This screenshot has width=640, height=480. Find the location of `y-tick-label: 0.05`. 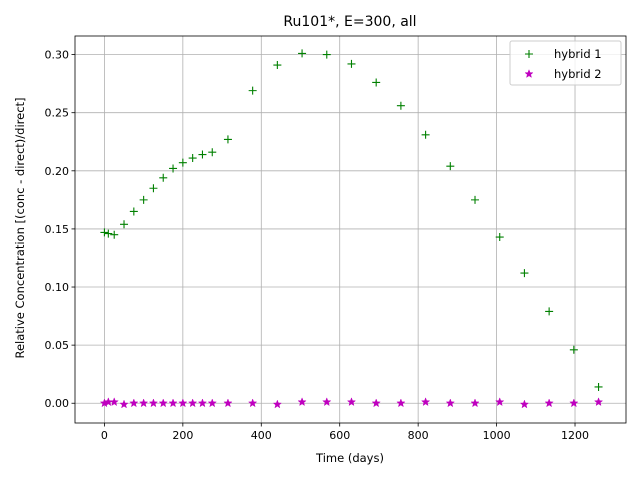

y-tick-label: 0.05 is located at coordinates (57, 345).